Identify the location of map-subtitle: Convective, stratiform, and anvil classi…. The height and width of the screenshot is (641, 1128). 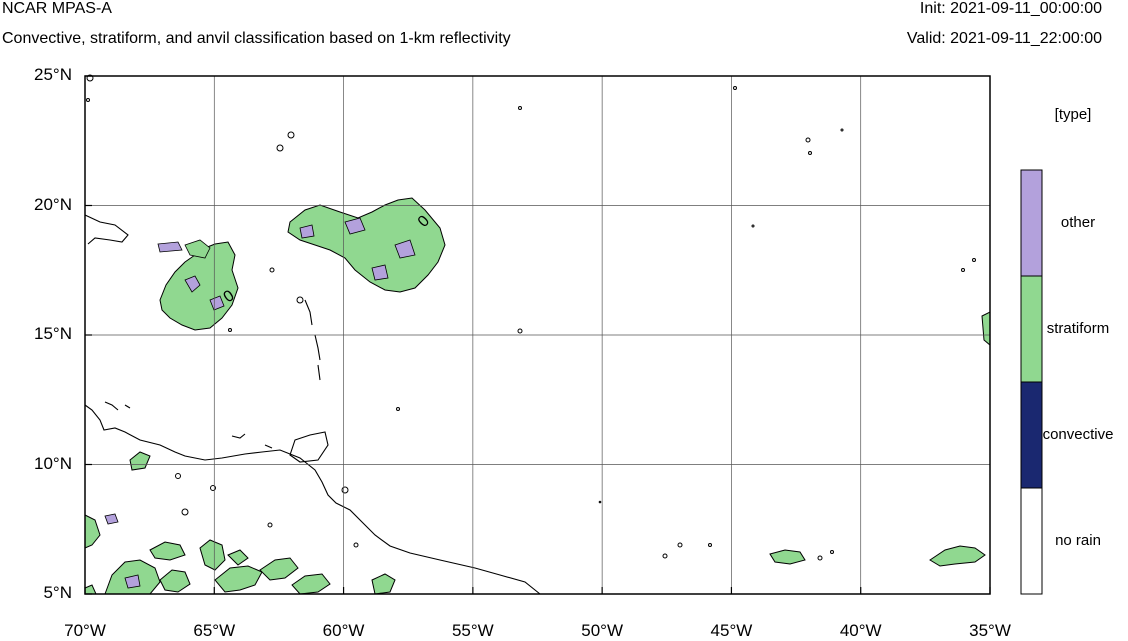
(256, 38).